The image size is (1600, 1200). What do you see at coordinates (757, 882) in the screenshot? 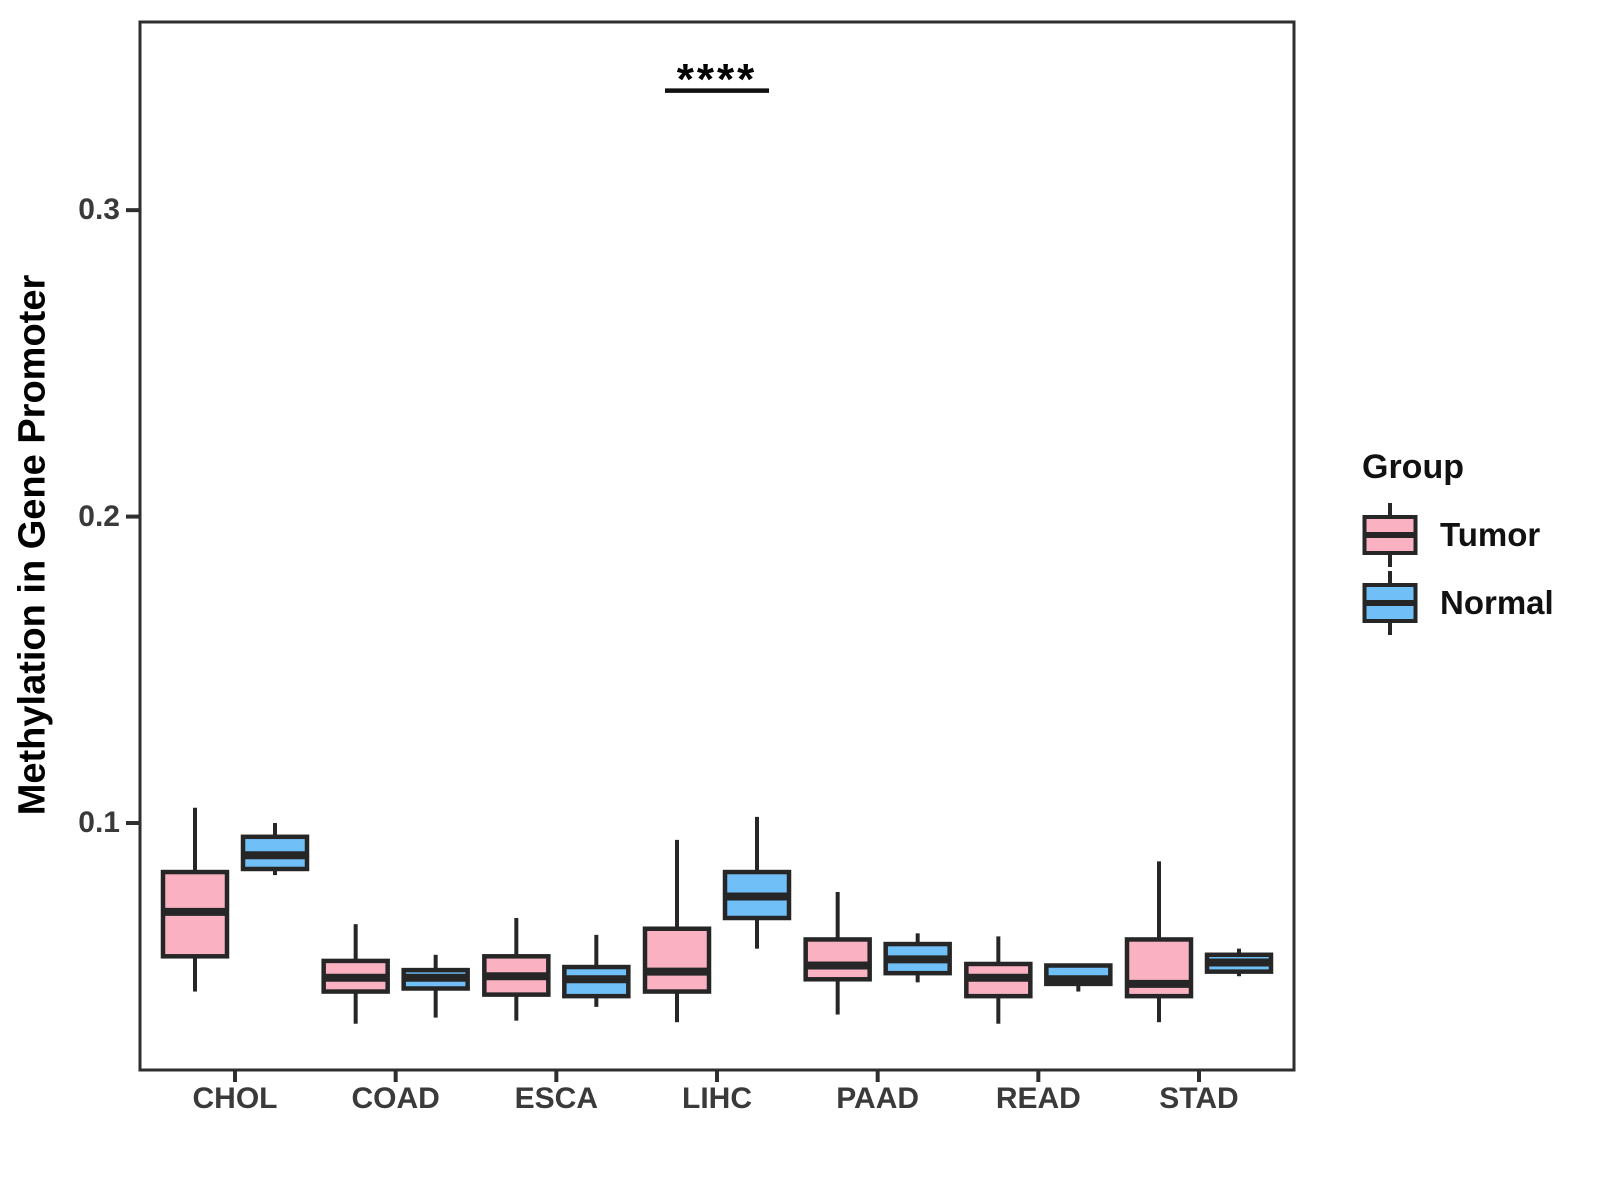
I see `boxplot-lihc-normal` at bounding box center [757, 882].